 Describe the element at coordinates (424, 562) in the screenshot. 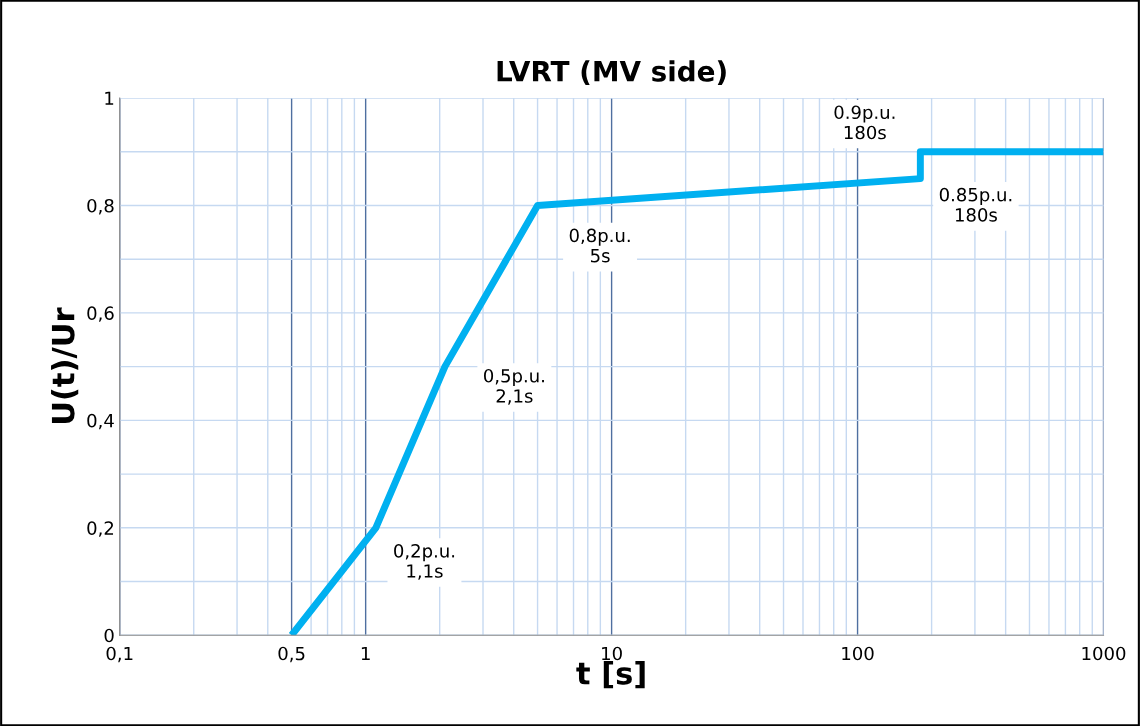

I see `annotation: 0,2p.u. 1,1s` at that location.